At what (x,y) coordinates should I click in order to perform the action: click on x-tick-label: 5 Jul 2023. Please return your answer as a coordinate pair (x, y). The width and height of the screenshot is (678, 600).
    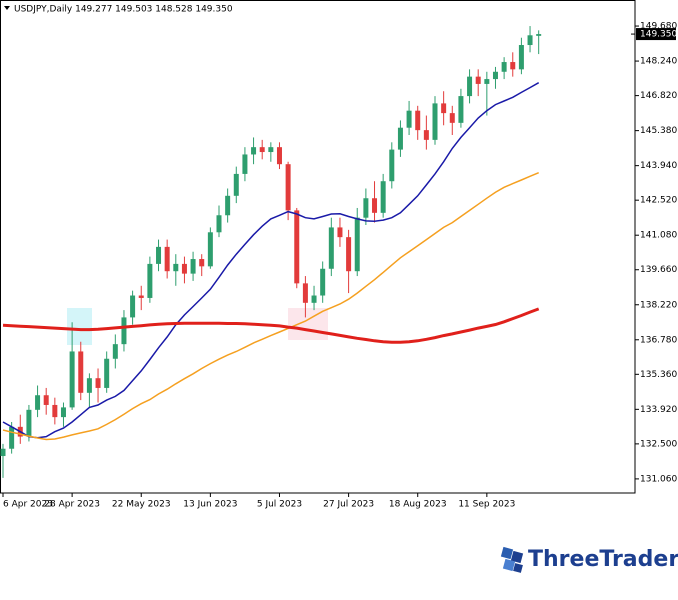
    Looking at the image, I should click on (279, 505).